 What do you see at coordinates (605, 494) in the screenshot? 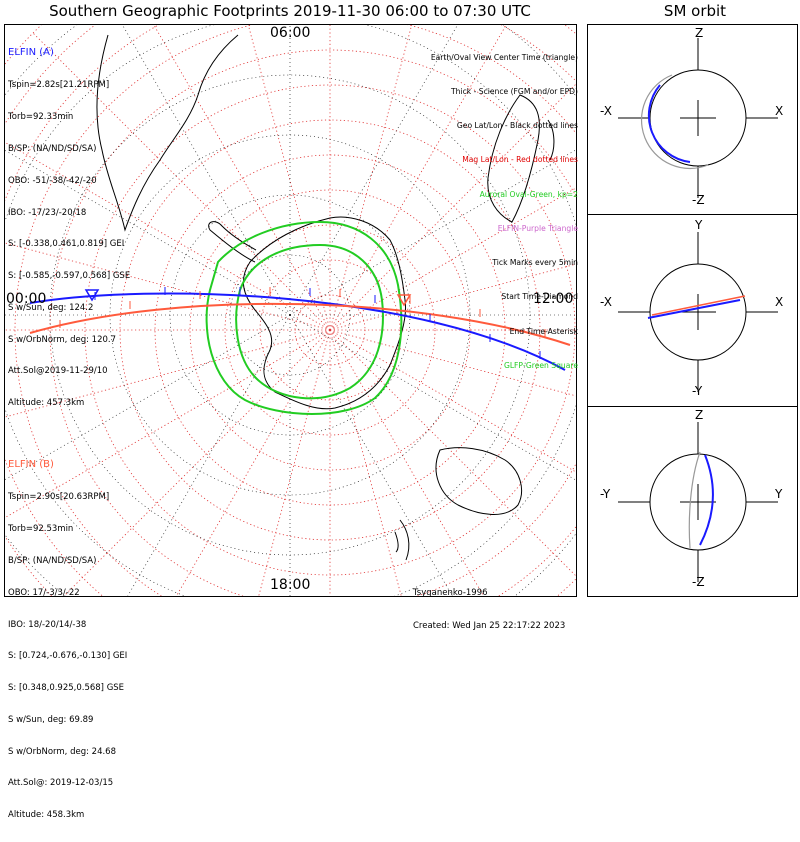
I see `sm3-left-label: -Y` at bounding box center [605, 494].